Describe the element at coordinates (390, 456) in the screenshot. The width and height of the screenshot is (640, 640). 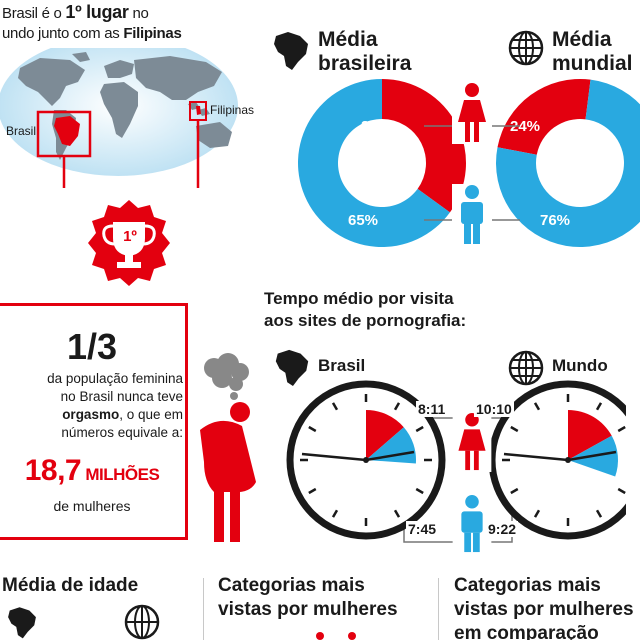
I see `clock-brasil-hand-hour` at that location.